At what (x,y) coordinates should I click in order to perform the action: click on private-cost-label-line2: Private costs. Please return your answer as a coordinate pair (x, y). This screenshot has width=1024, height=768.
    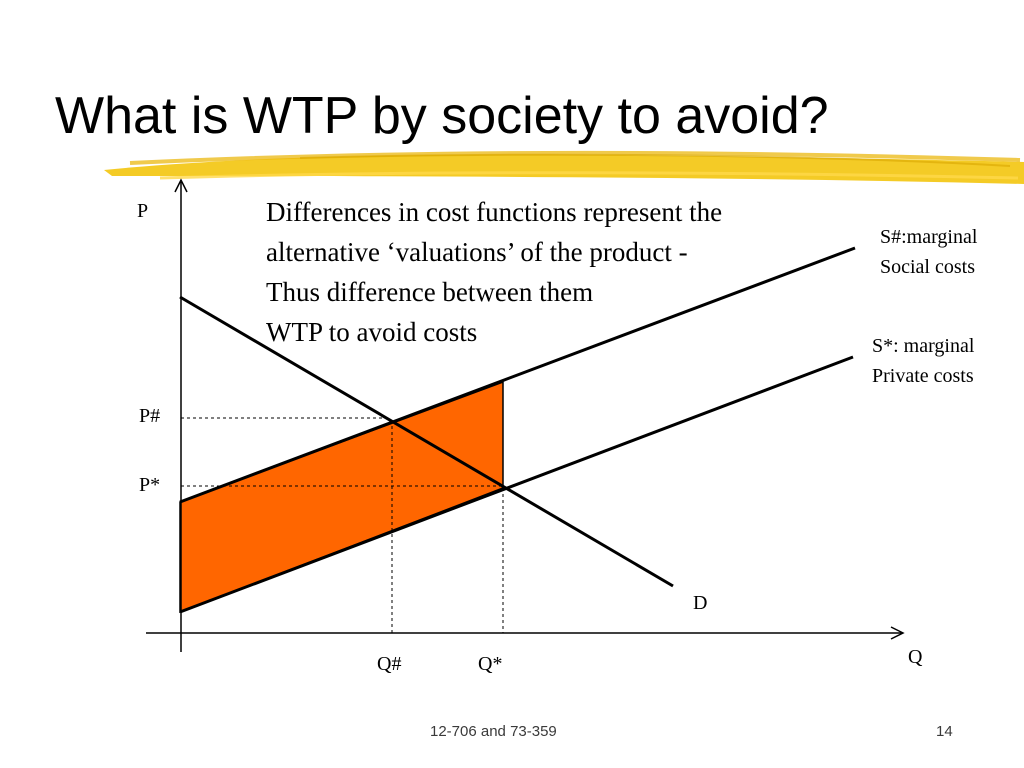
    Looking at the image, I should click on (923, 376).